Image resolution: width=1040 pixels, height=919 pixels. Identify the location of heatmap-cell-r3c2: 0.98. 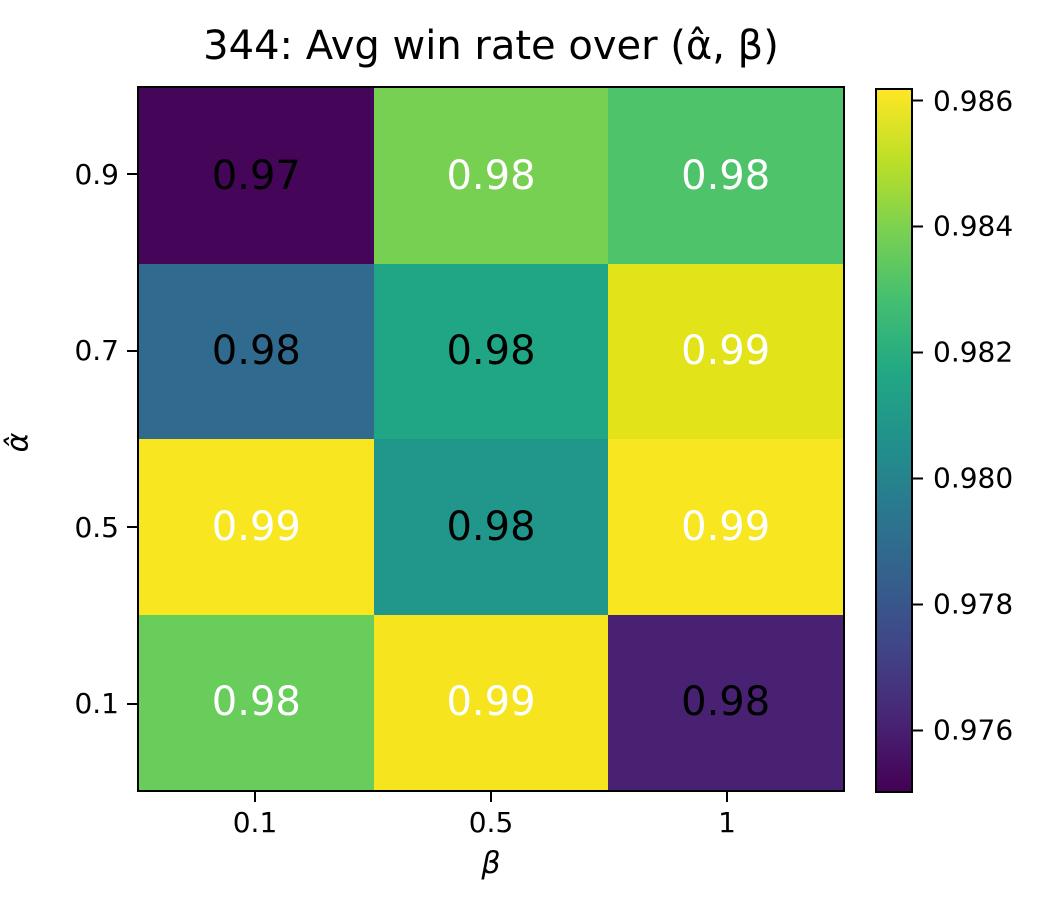
(491, 527).